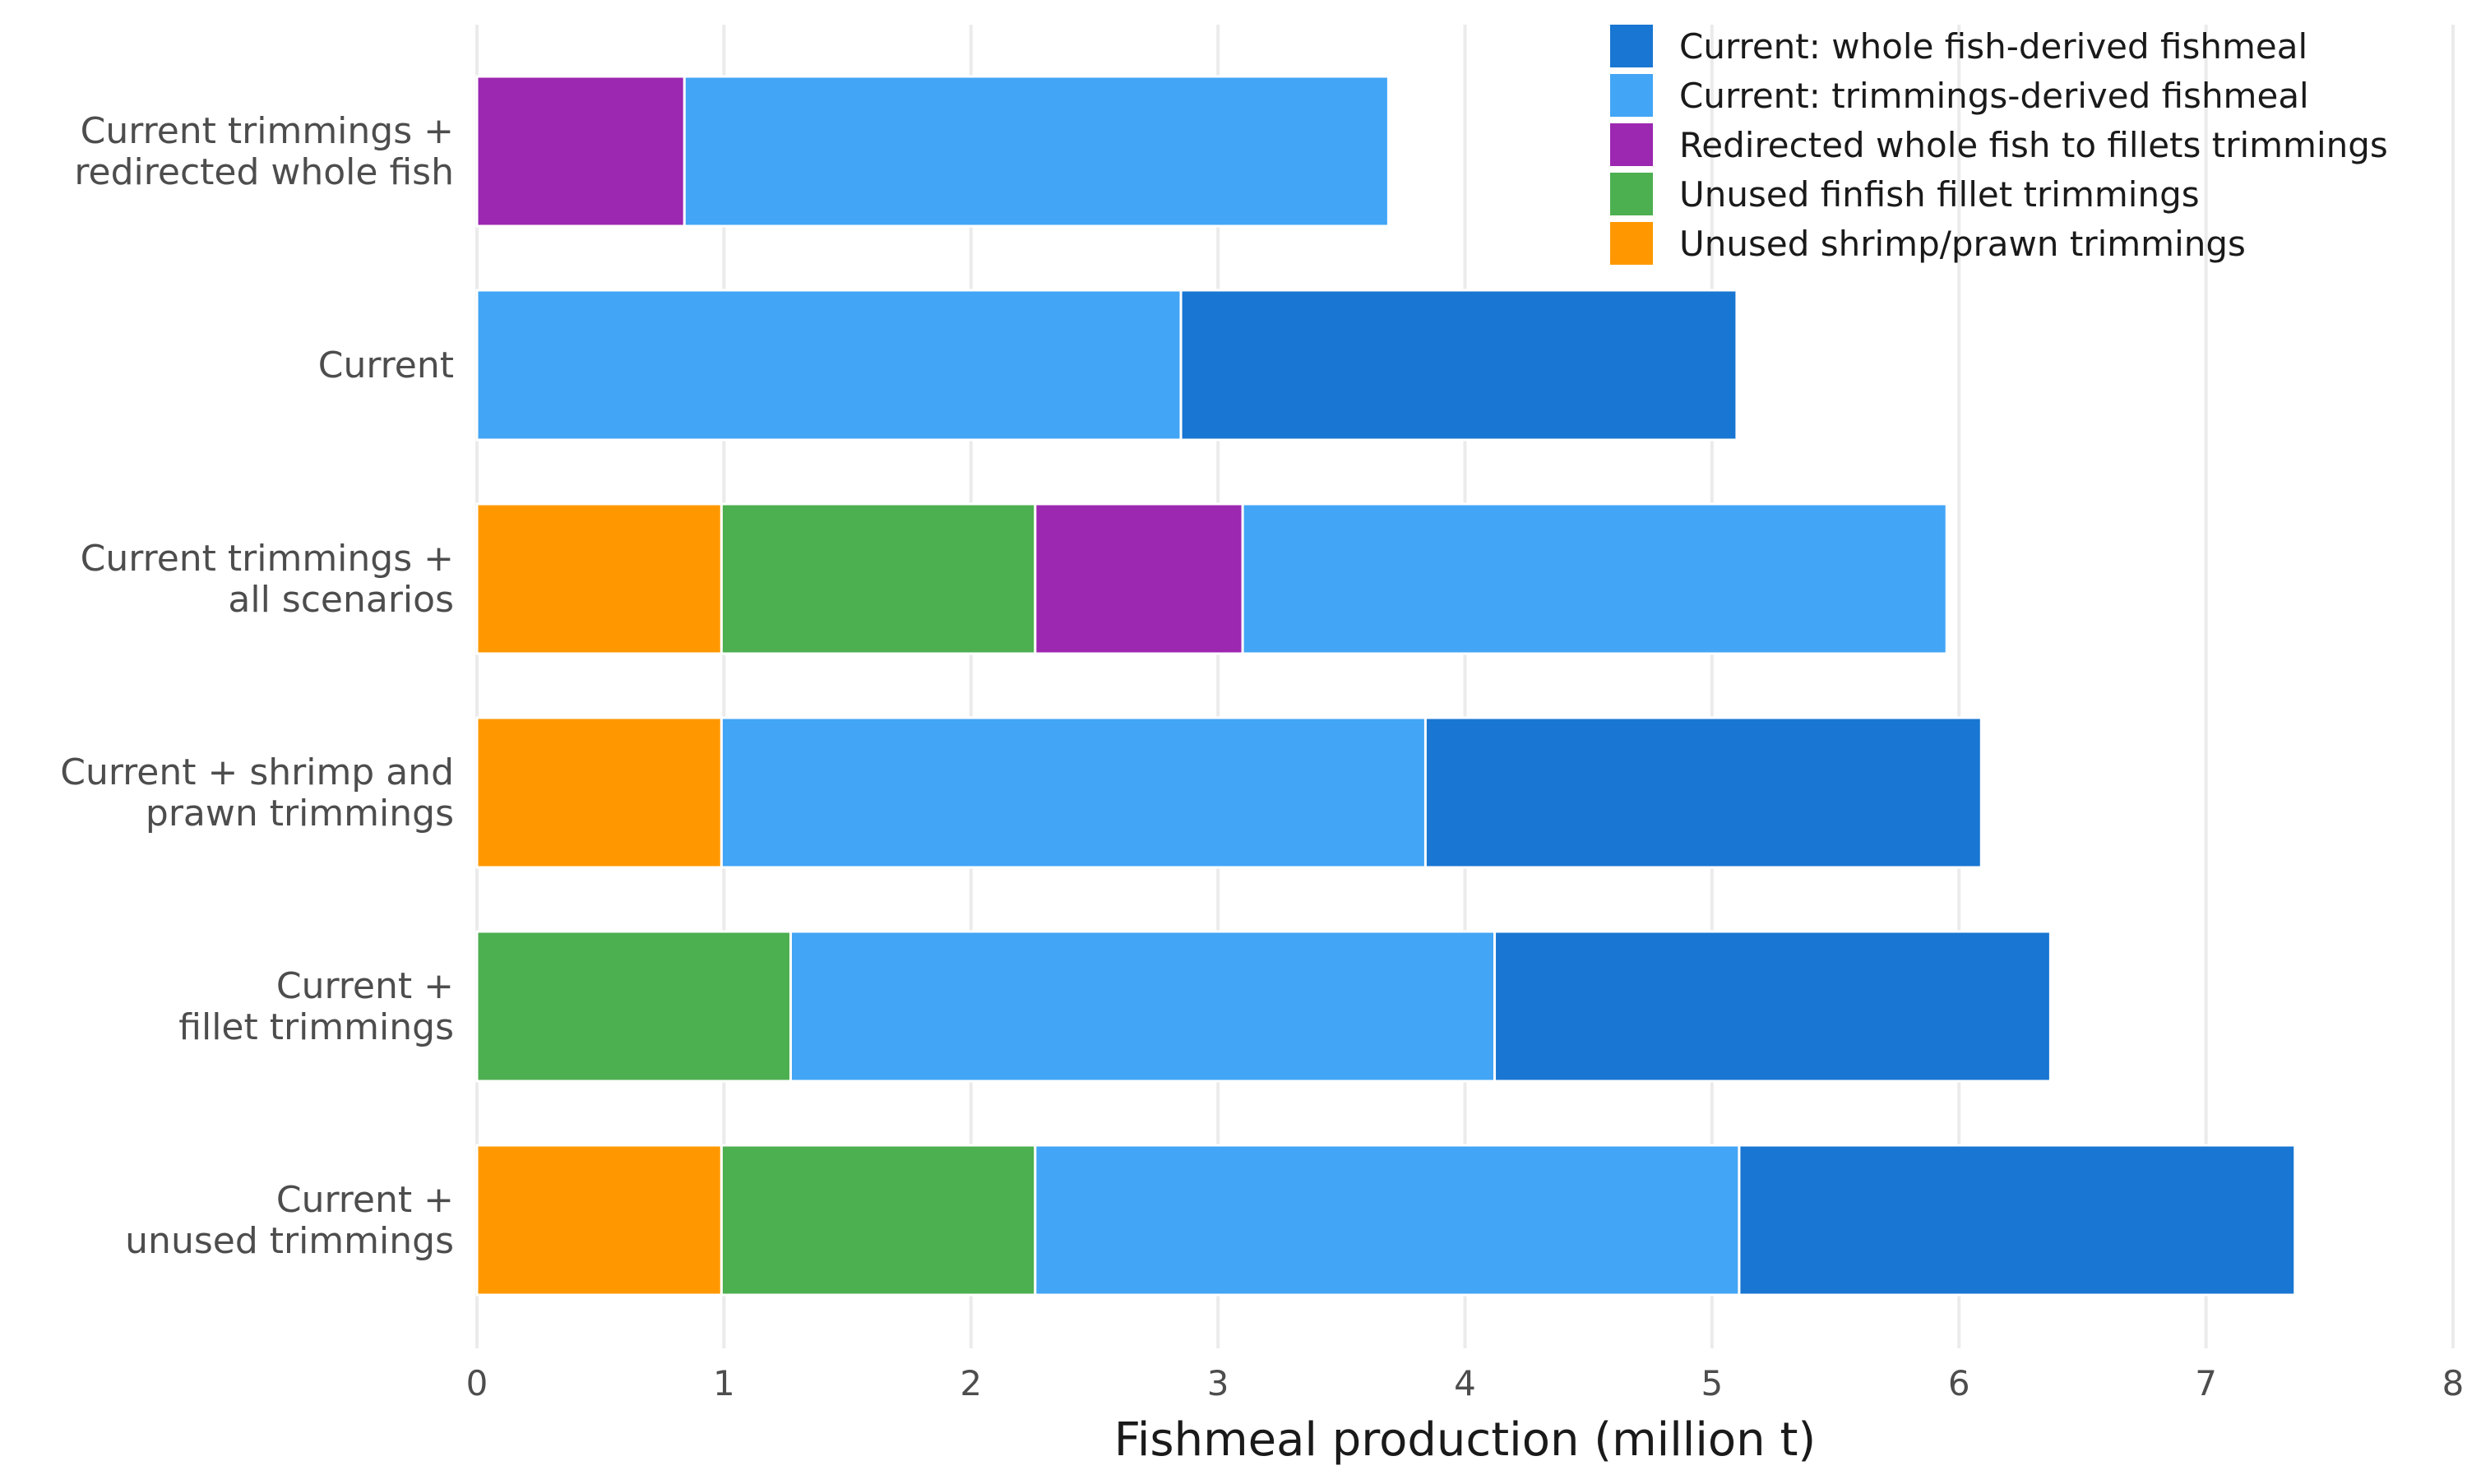 The width and height of the screenshot is (2467, 1484). I want to click on x-tick-label: 8, so click(2454, 1383).